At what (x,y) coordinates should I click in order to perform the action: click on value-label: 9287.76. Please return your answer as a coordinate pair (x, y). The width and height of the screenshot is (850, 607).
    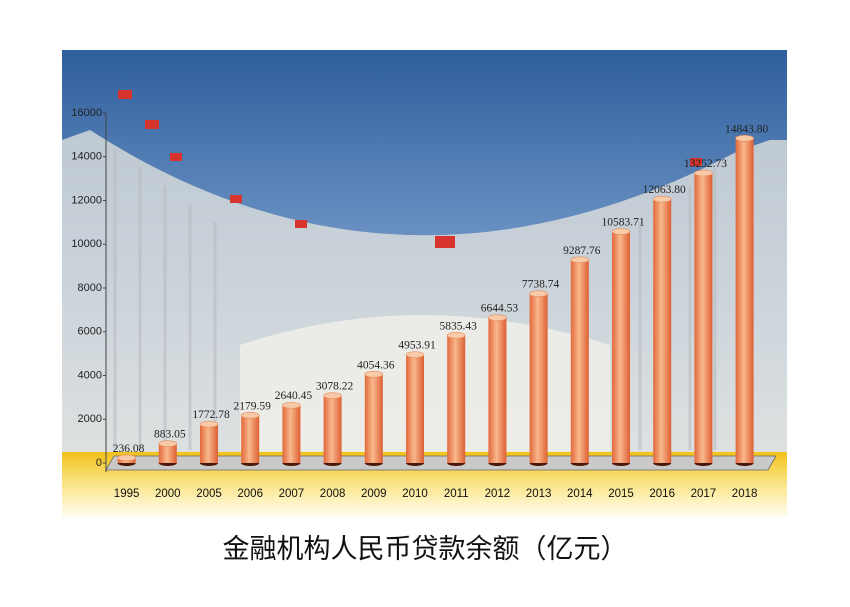
    Looking at the image, I should click on (582, 251).